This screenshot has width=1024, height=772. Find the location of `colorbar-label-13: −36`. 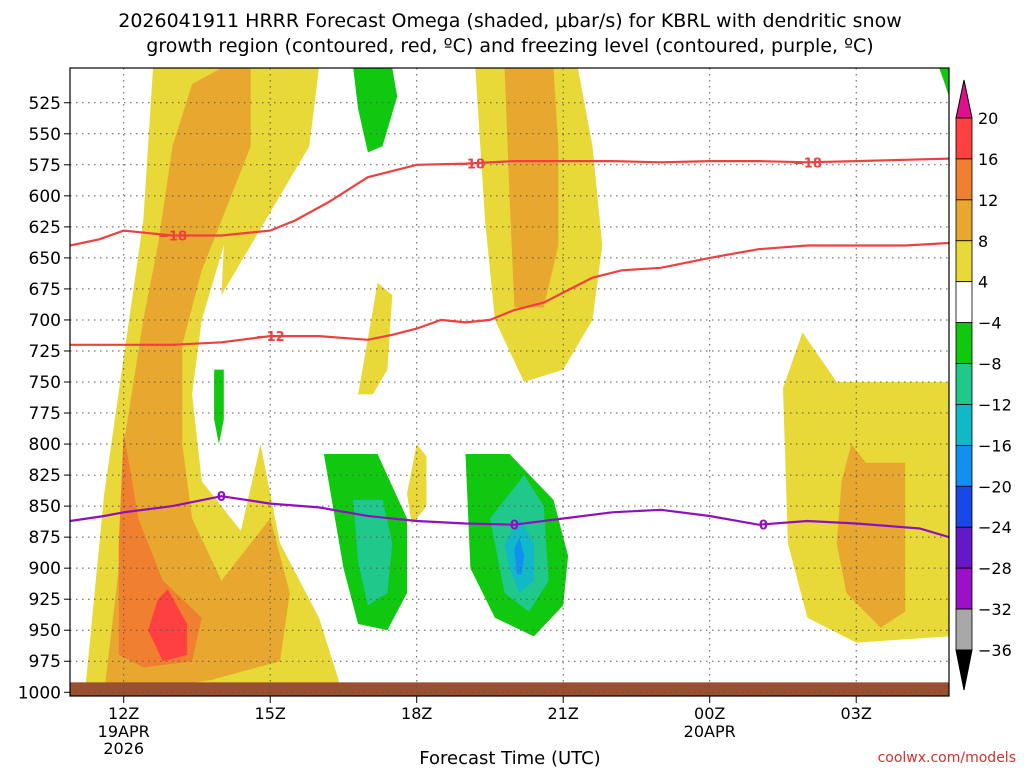

colorbar-label-13: −36 is located at coordinates (995, 650).